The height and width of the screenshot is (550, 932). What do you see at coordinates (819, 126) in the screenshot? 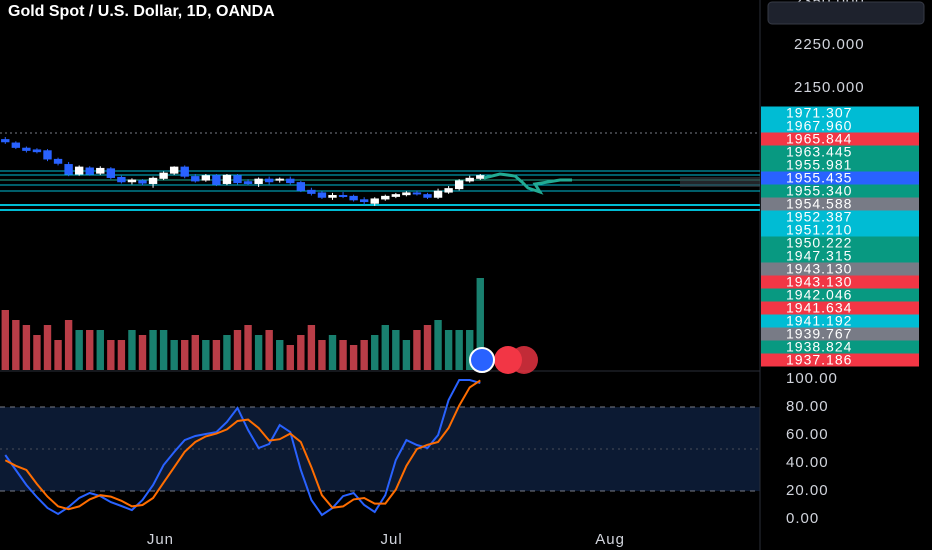
I see `price-tag-label: 1967.960` at bounding box center [819, 126].